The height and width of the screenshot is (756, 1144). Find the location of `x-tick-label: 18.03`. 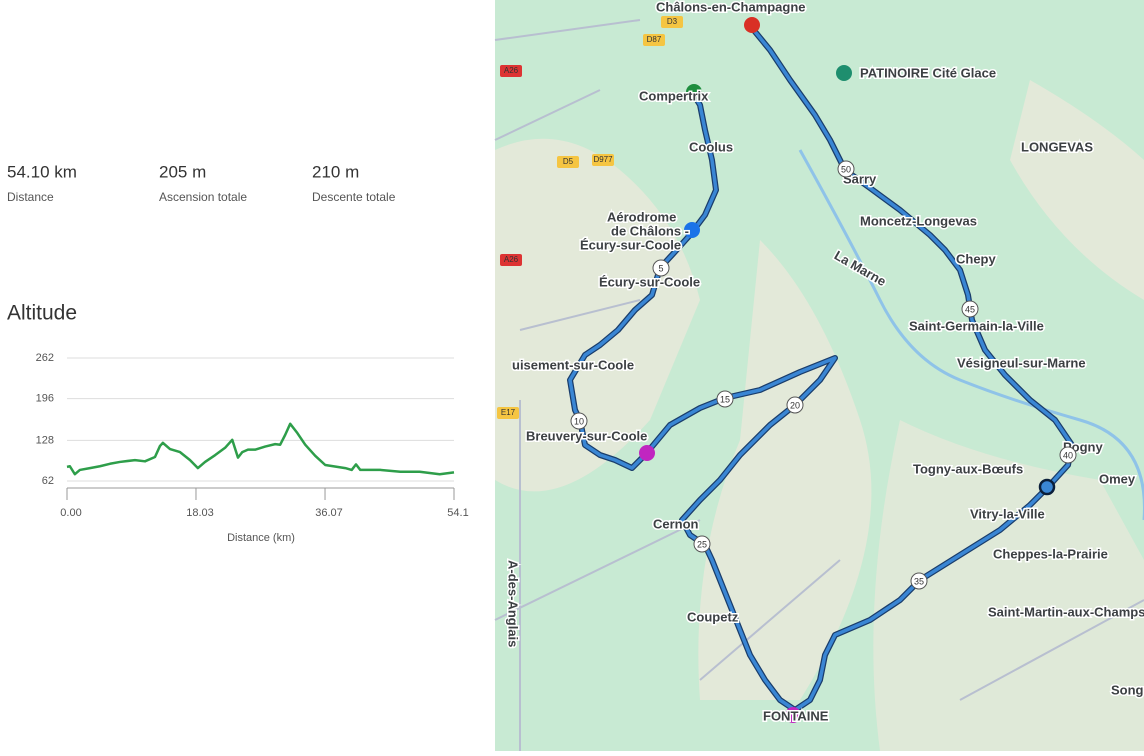

x-tick-label: 18.03 is located at coordinates (200, 513).